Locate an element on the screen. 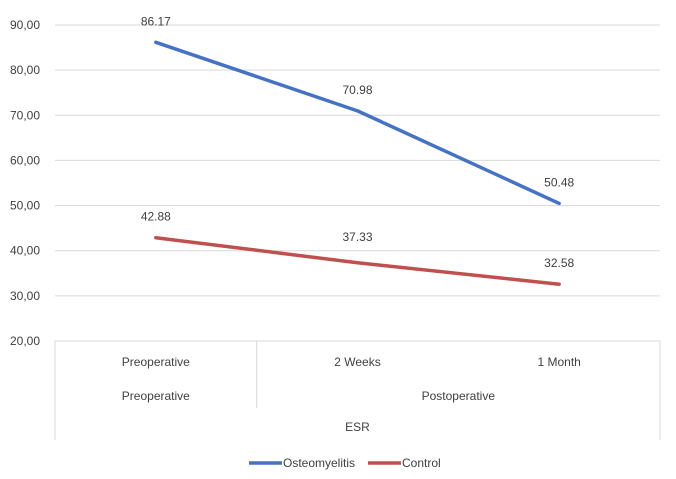 This screenshot has height=479, width=676. data-label: 32.58 is located at coordinates (559, 263).